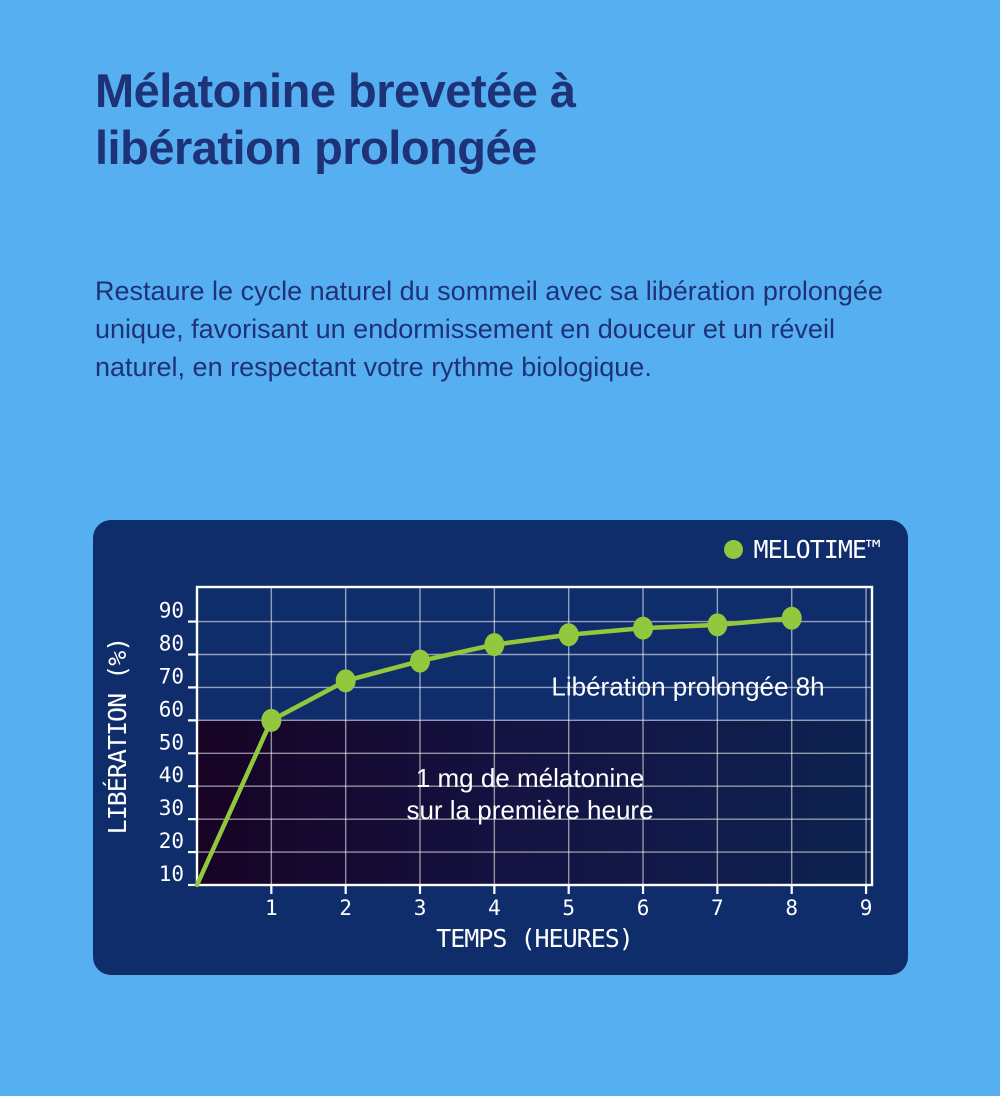 The height and width of the screenshot is (1096, 1000). I want to click on x-tick-label: 6, so click(643, 908).